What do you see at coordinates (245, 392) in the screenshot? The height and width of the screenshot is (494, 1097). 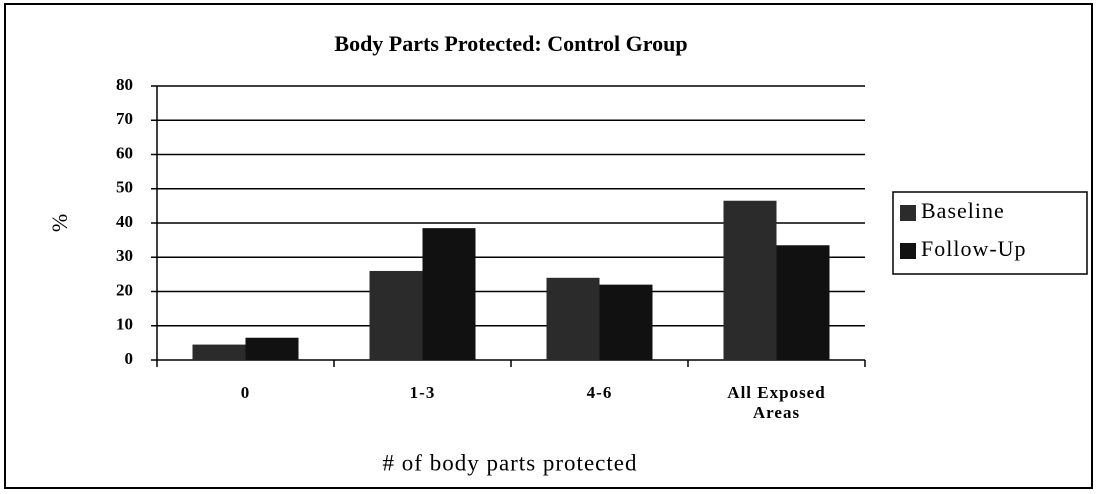 I see `x-tick-label: 0` at bounding box center [245, 392].